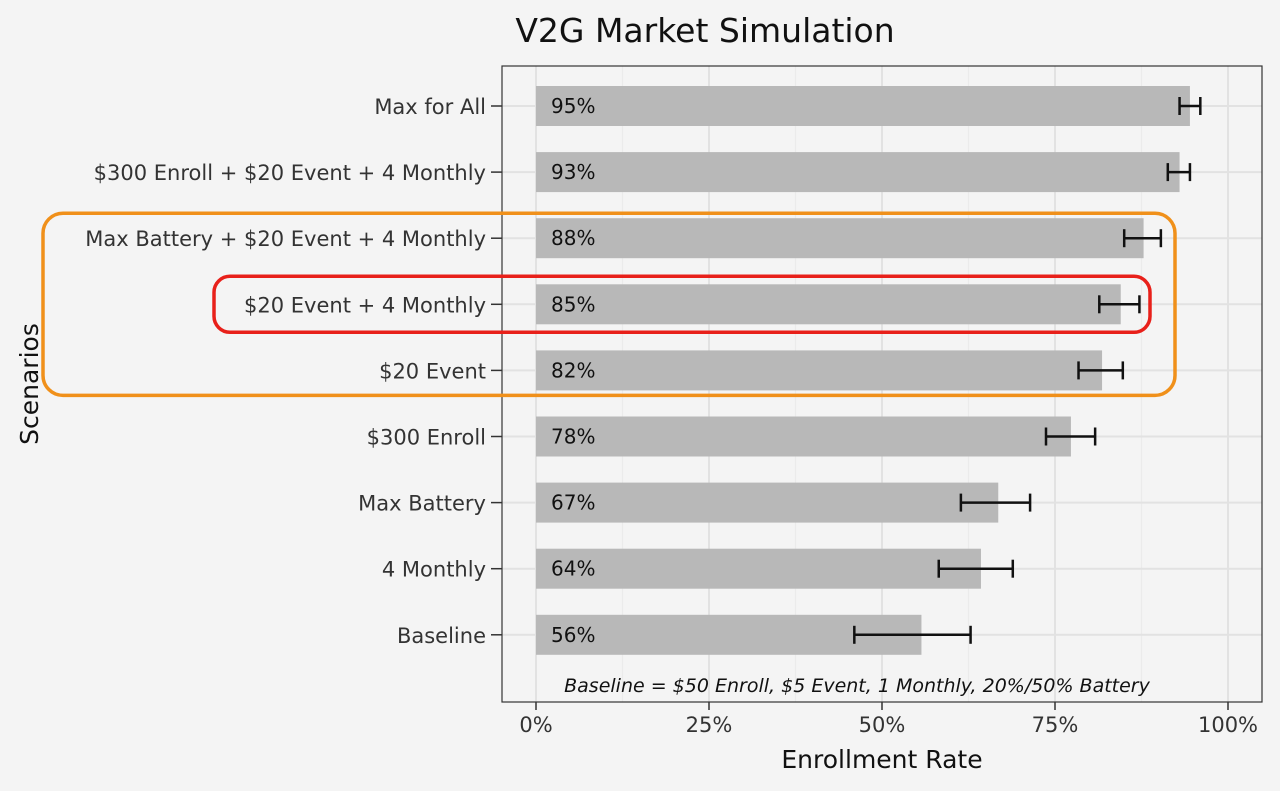  I want to click on x-tick-label: 25%, so click(709, 725).